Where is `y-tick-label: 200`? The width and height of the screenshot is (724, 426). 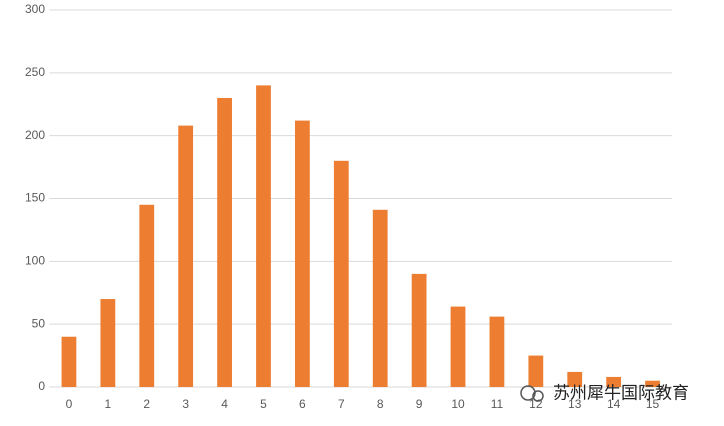 y-tick-label: 200 is located at coordinates (35, 135).